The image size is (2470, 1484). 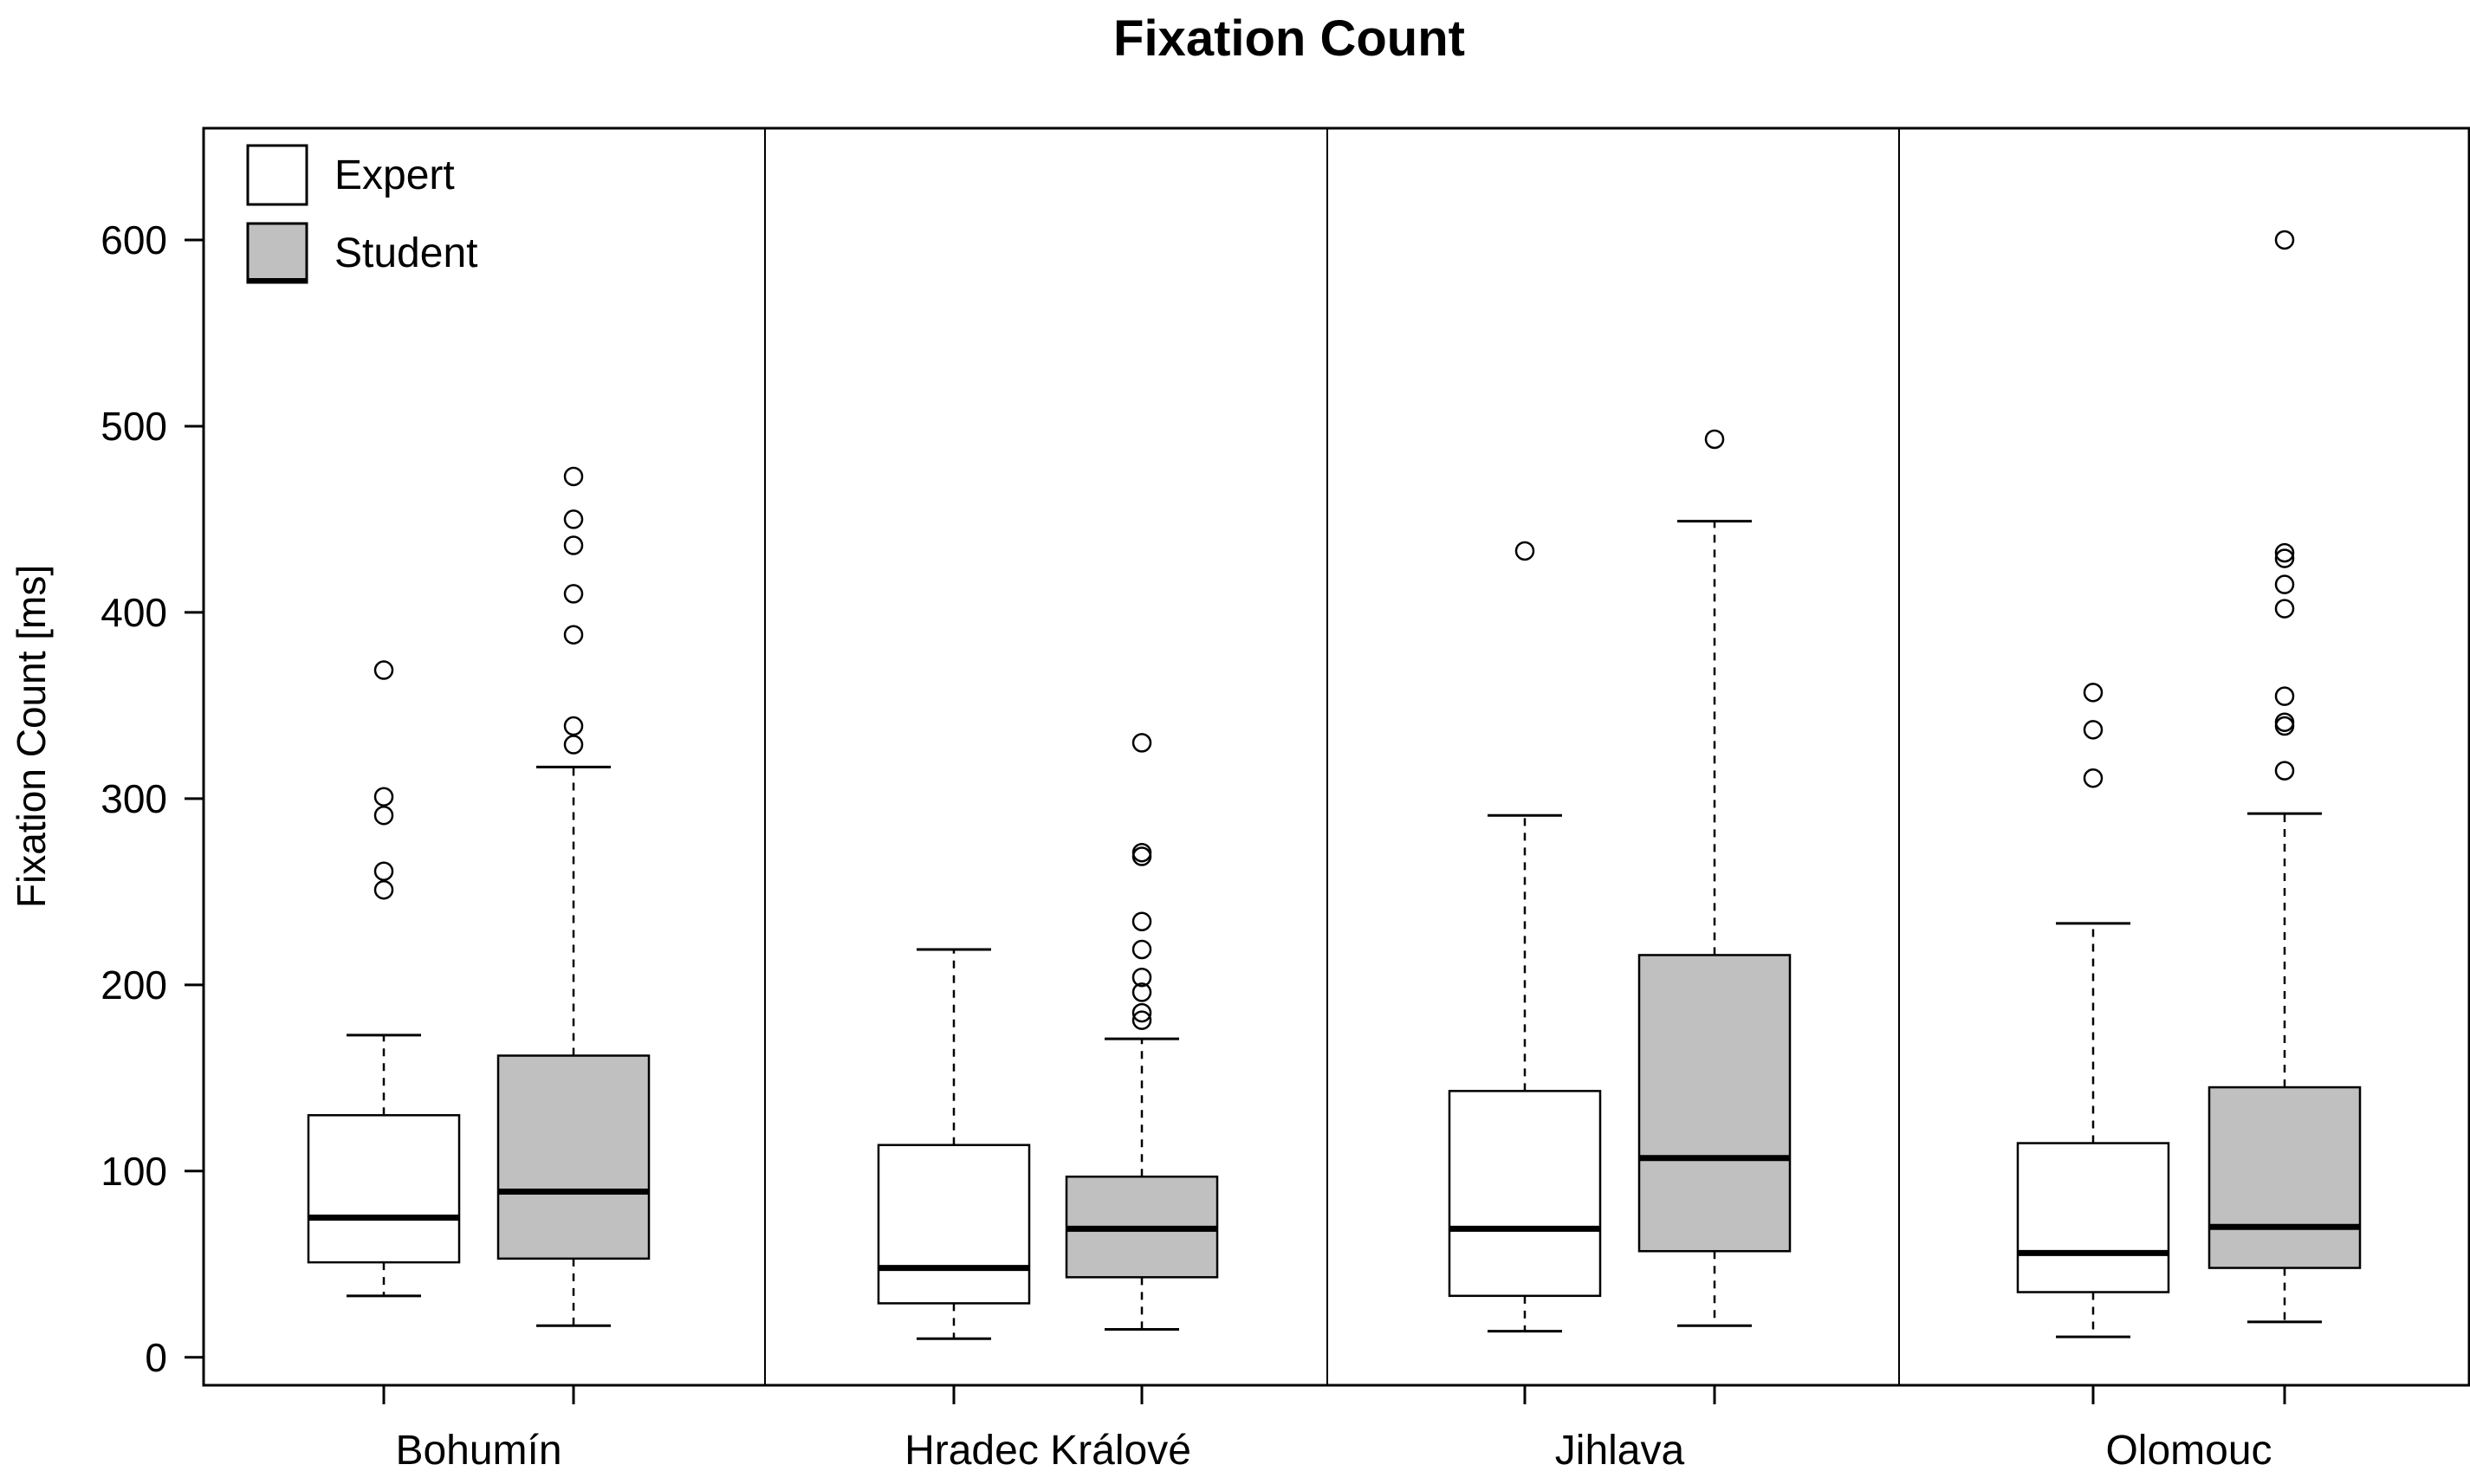 I want to click on y-axis: 0 100 200 300 400 500 600, so click(x=152, y=798).